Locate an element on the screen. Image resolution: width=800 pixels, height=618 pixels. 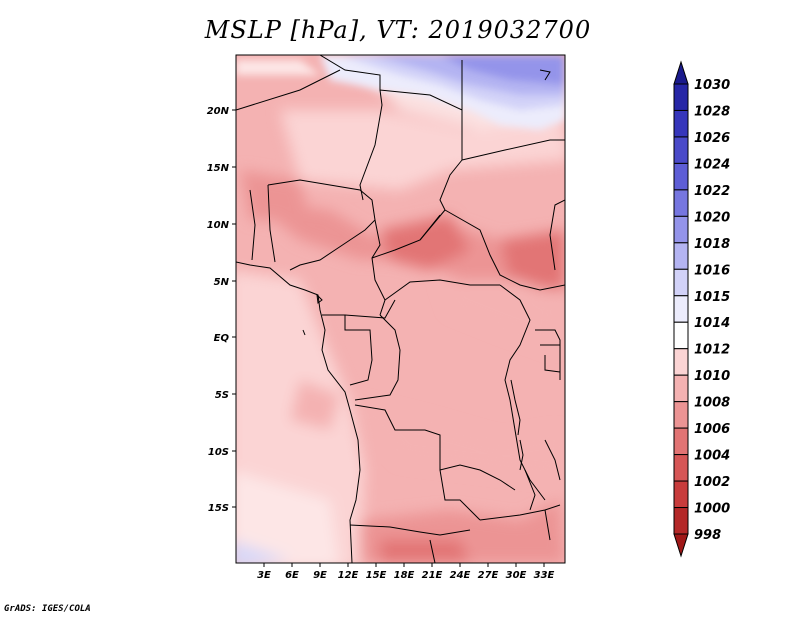
x-tick-label: 21E is located at coordinates (432, 575).